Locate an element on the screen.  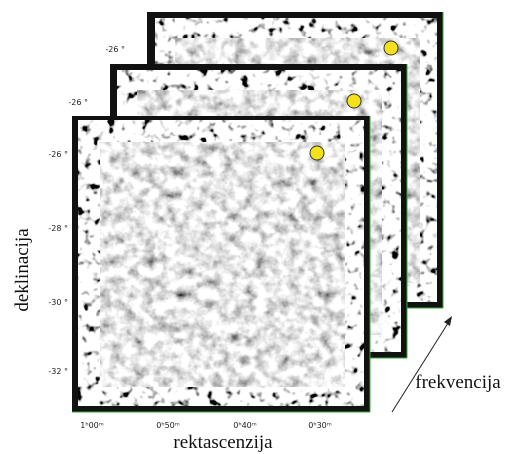
y-tick-label: -32 ° is located at coordinates (58, 371).